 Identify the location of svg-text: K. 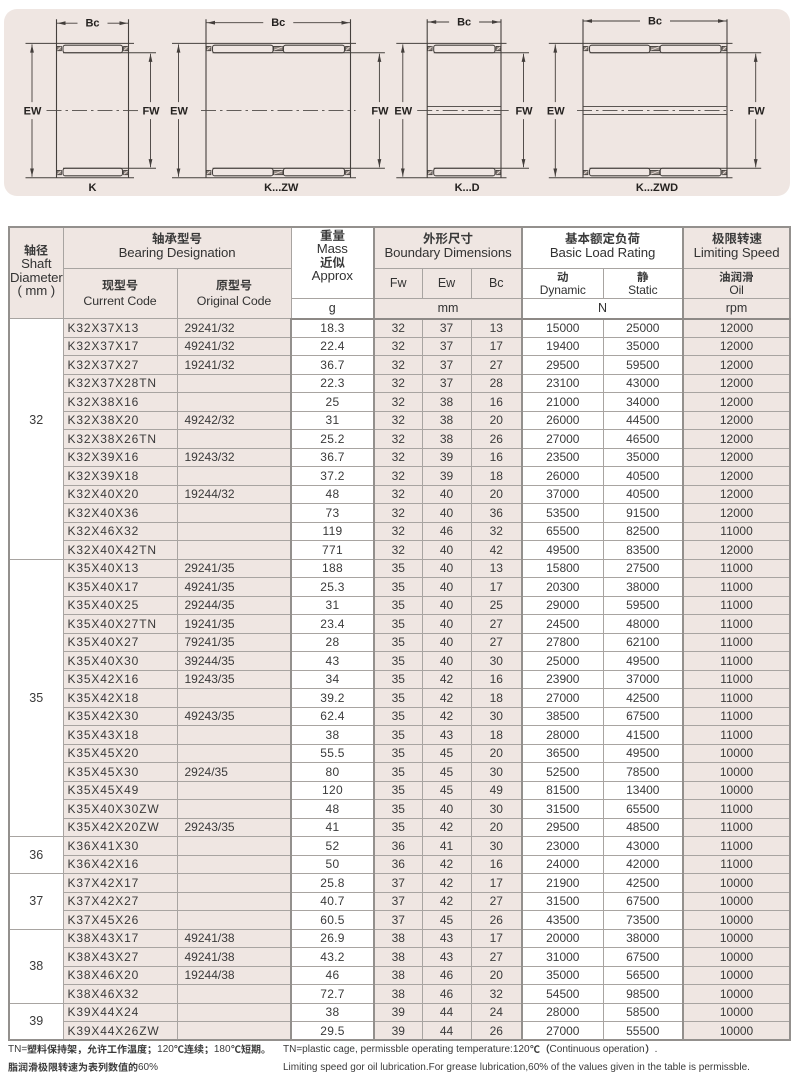
(93, 188).